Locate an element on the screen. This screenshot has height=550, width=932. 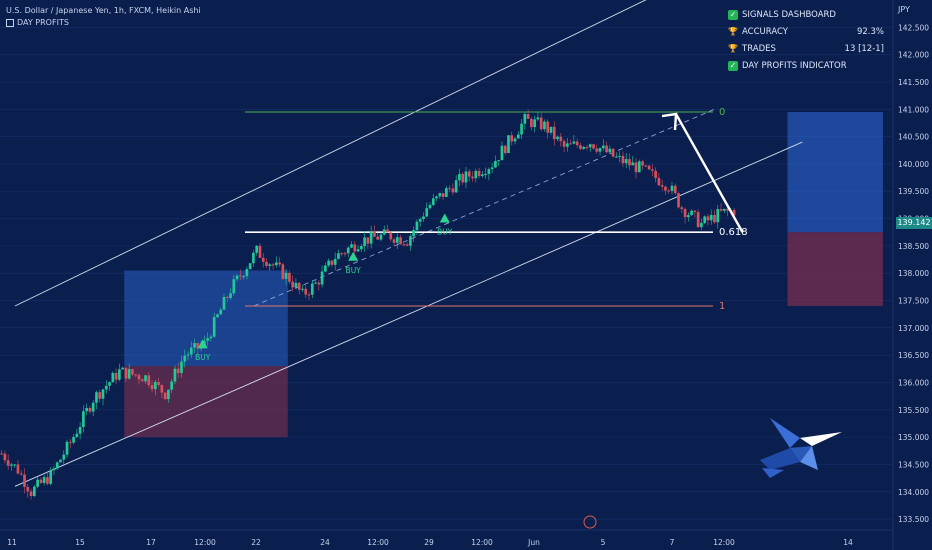
time-tick-label: Jun is located at coordinates (533, 542).